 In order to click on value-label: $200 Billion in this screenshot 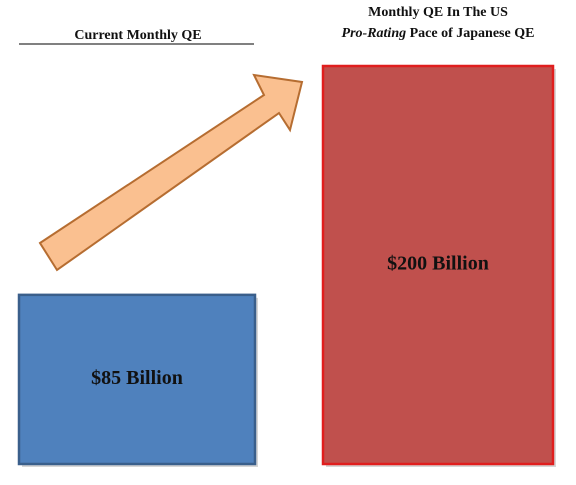, I will do `click(438, 264)`.